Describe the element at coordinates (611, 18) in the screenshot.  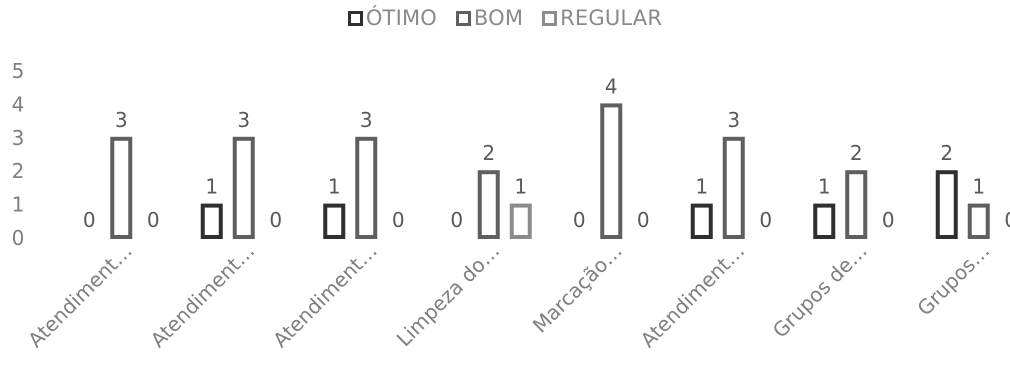
I see `legend-label-regular: REGULAR` at that location.